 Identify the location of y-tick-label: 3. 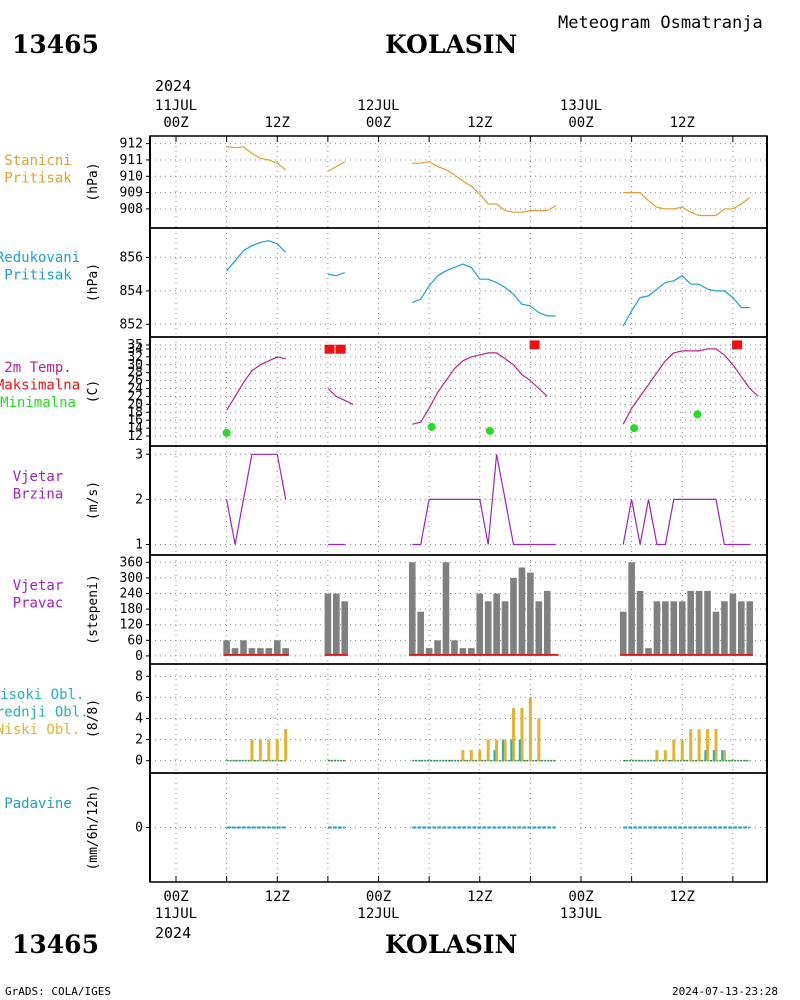
(139, 454).